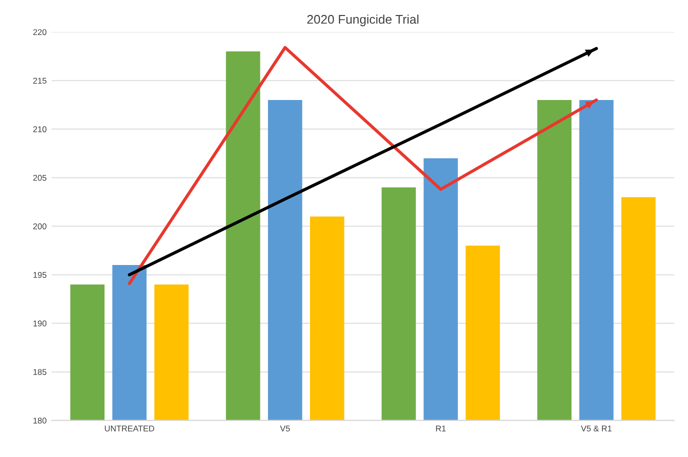 This screenshot has height=457, width=688. I want to click on y-tick-label: 205, so click(39, 177).